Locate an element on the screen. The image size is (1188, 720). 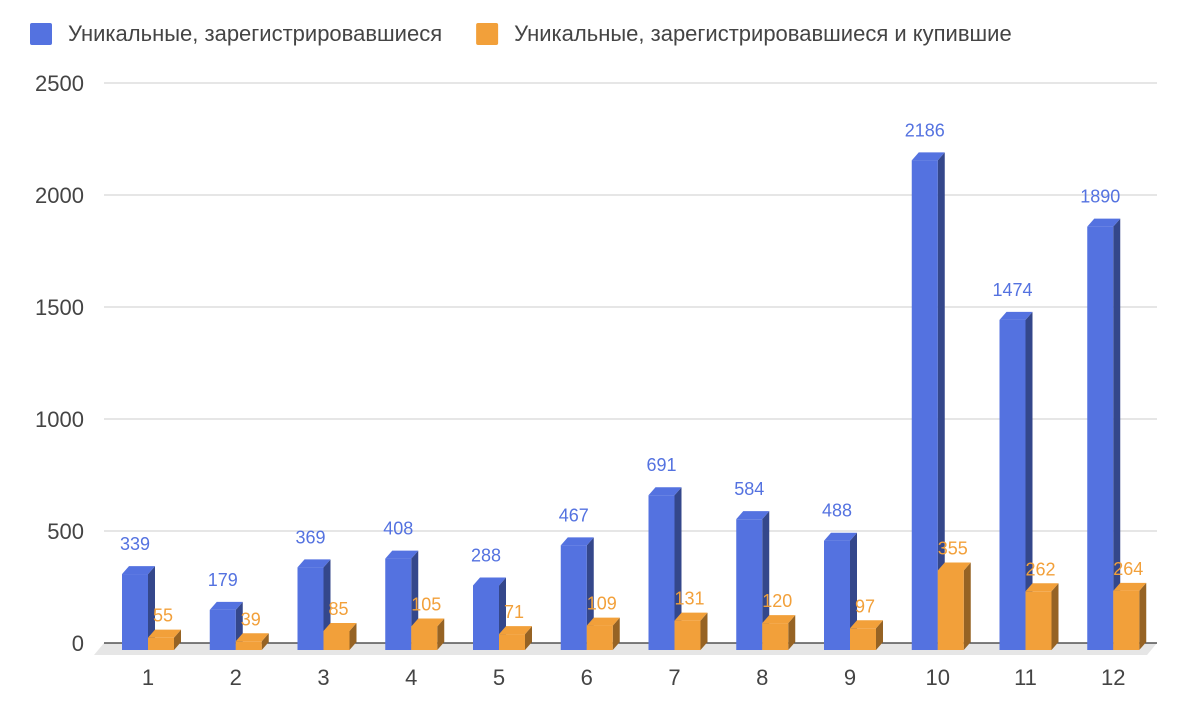
y-tick-label: 2000 is located at coordinates (59, 195).